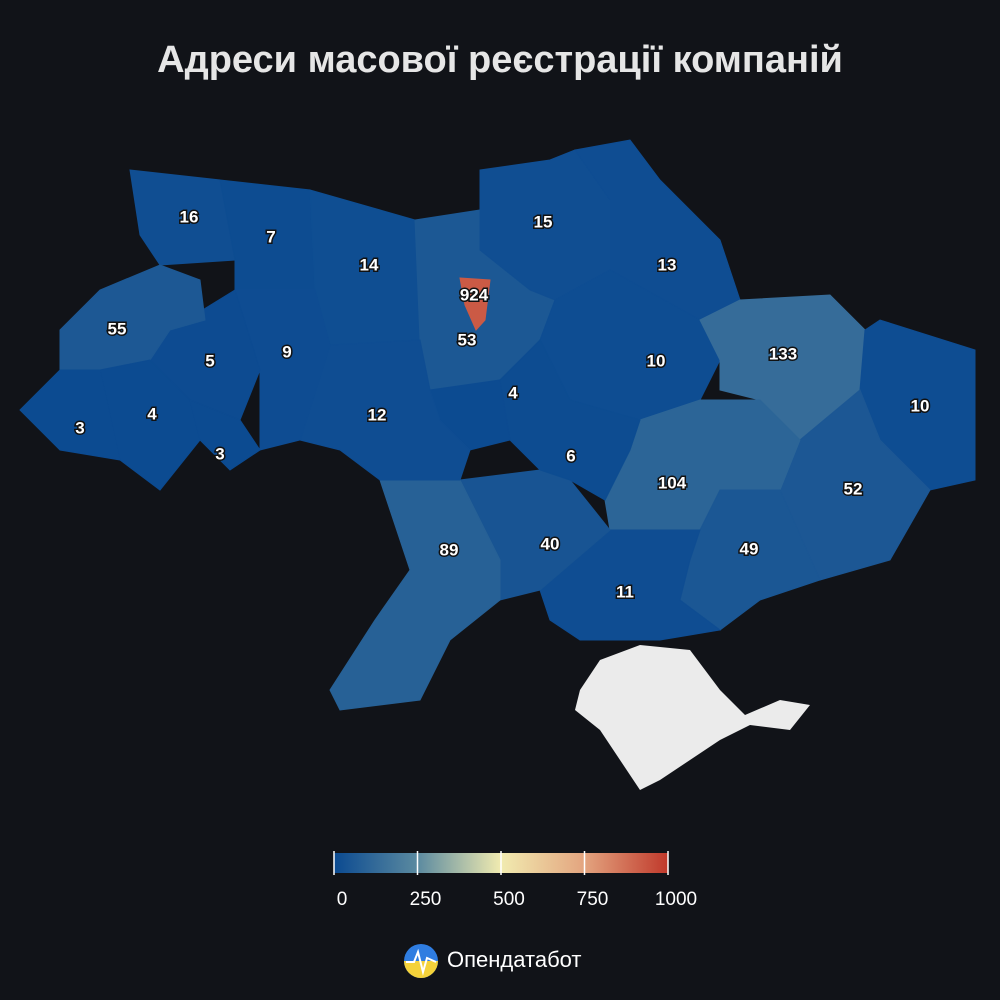  What do you see at coordinates (570, 455) in the screenshot?
I see `region-value: 6` at bounding box center [570, 455].